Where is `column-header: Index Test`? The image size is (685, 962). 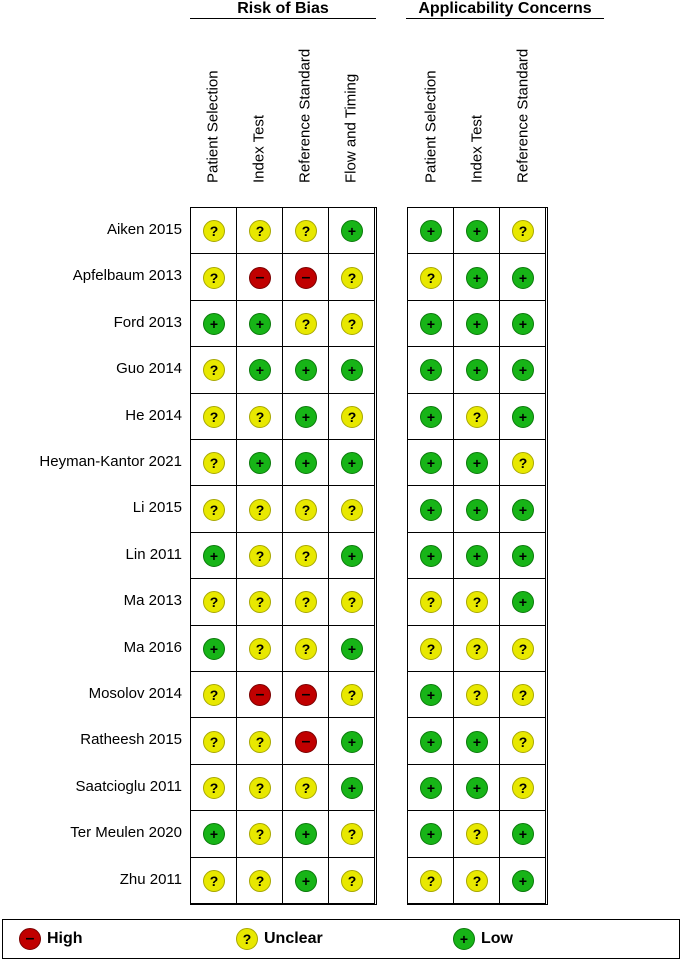 column-header: Index Test is located at coordinates (259, 115).